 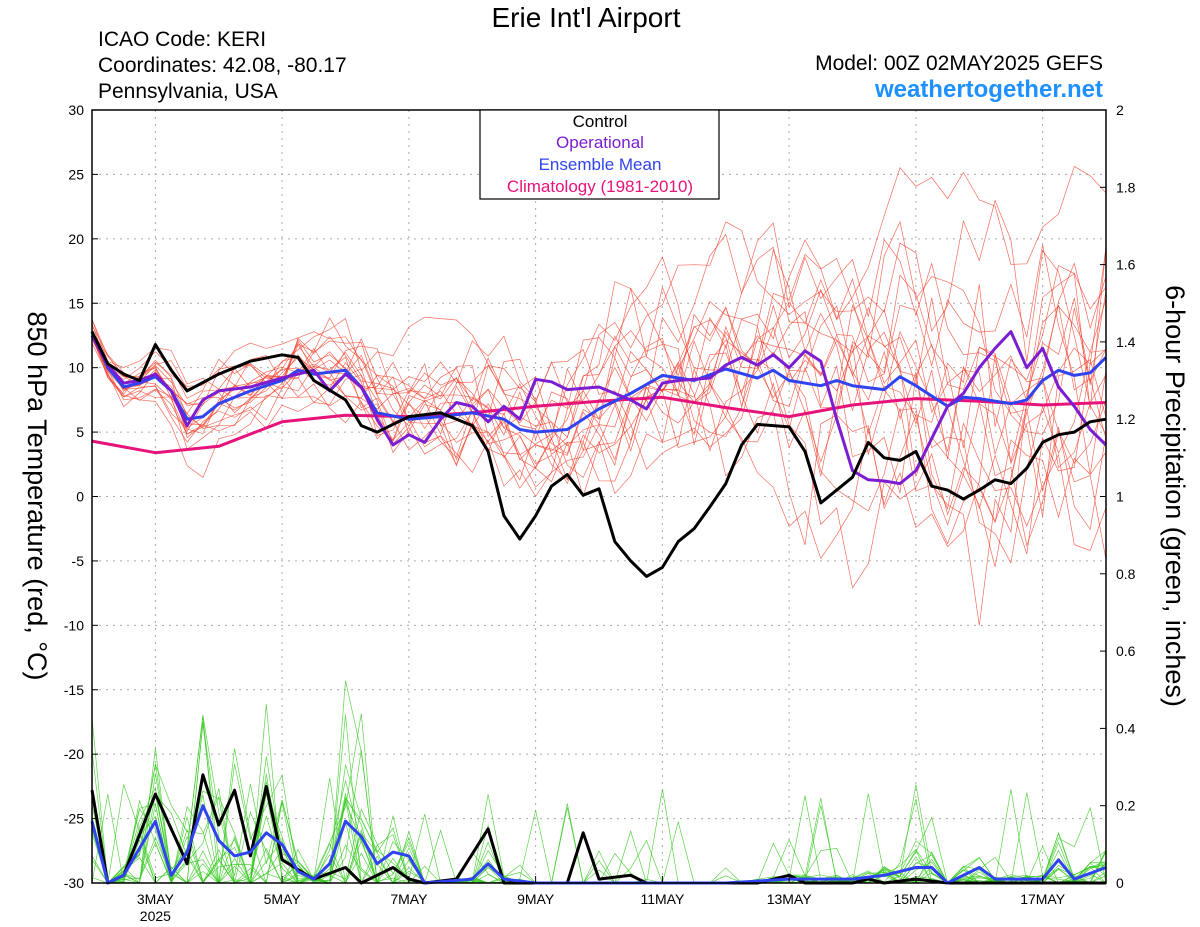 I want to click on legend-operational: Operational, so click(x=600, y=142).